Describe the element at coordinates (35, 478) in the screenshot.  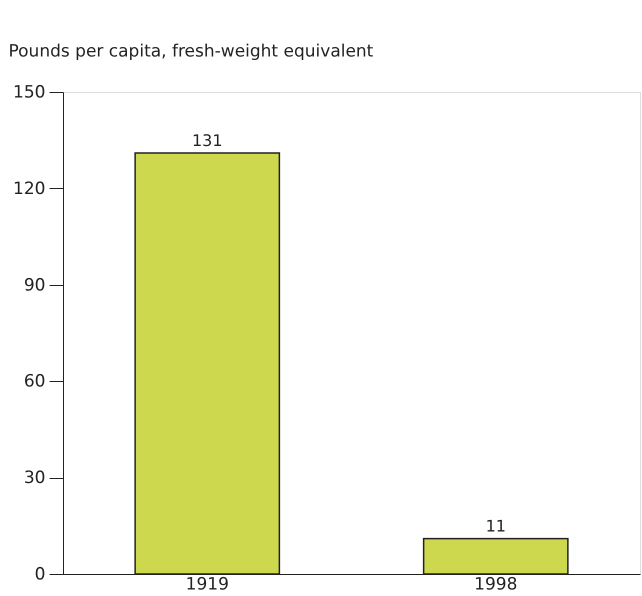
I see `y-tick-label: 30` at that location.